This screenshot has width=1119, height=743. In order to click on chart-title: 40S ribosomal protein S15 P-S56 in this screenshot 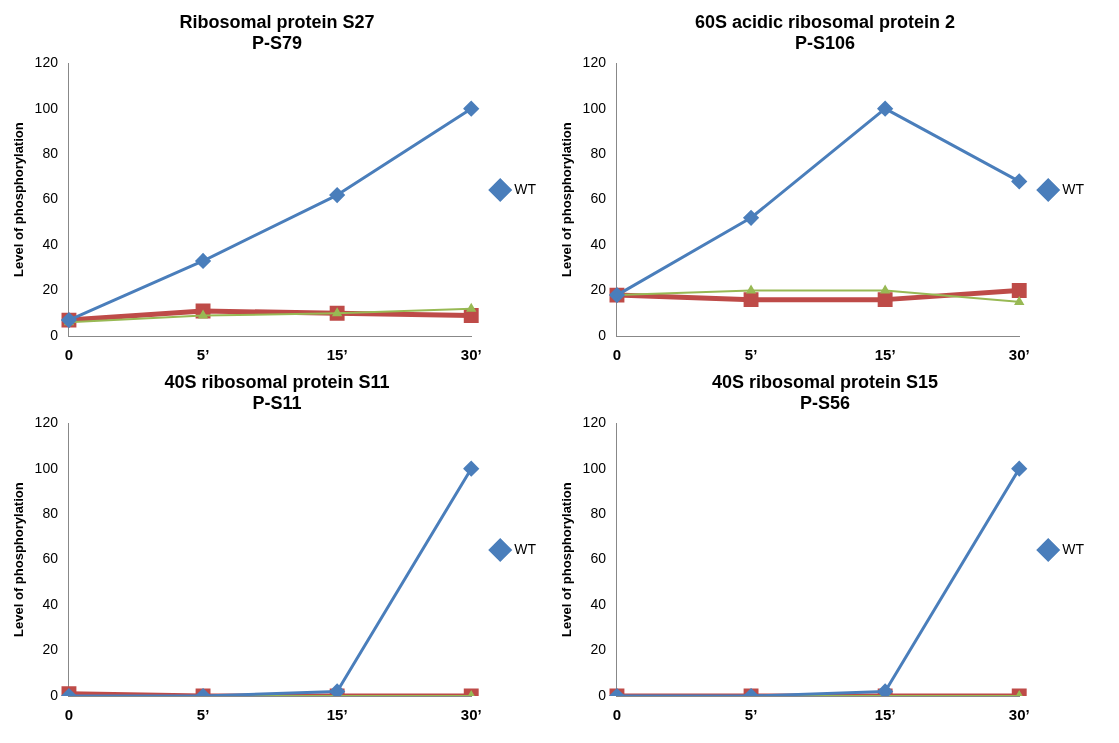, I will do `click(825, 392)`.